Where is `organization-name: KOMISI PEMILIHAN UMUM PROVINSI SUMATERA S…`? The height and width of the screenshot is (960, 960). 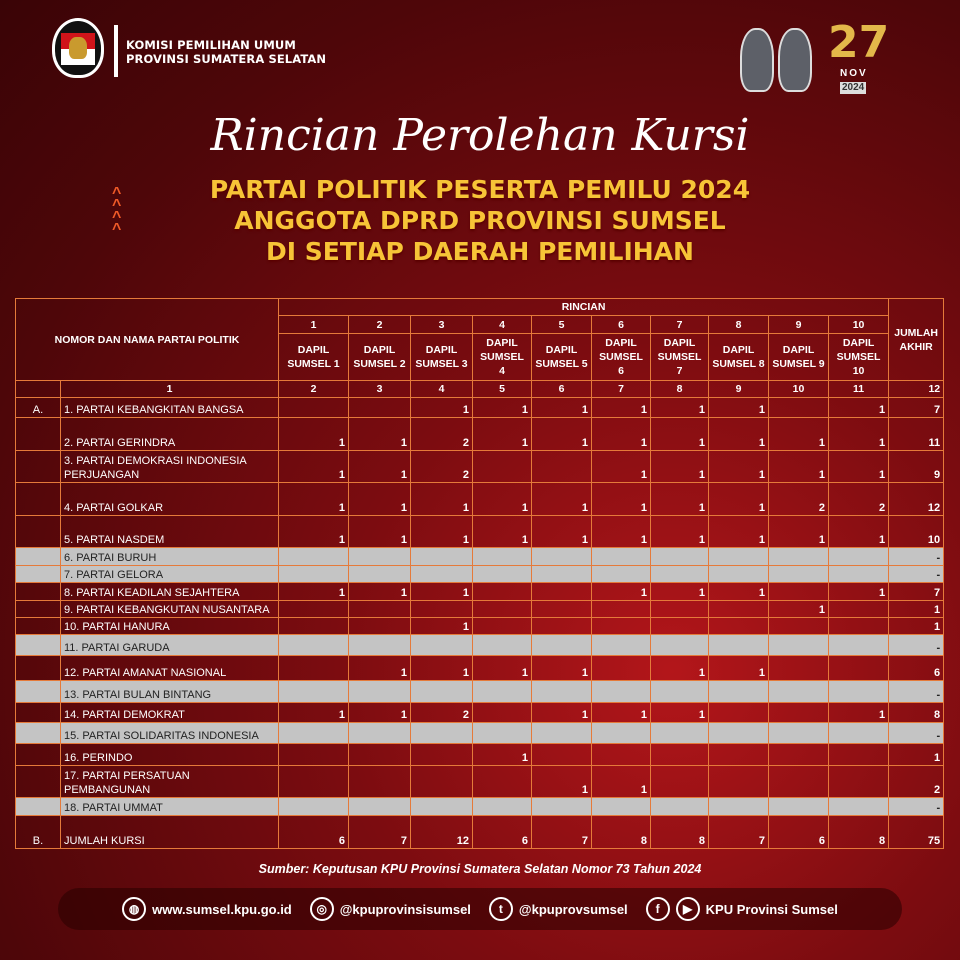 organization-name: KOMISI PEMILIHAN UMUM PROVINSI SUMATERA S… is located at coordinates (226, 52).